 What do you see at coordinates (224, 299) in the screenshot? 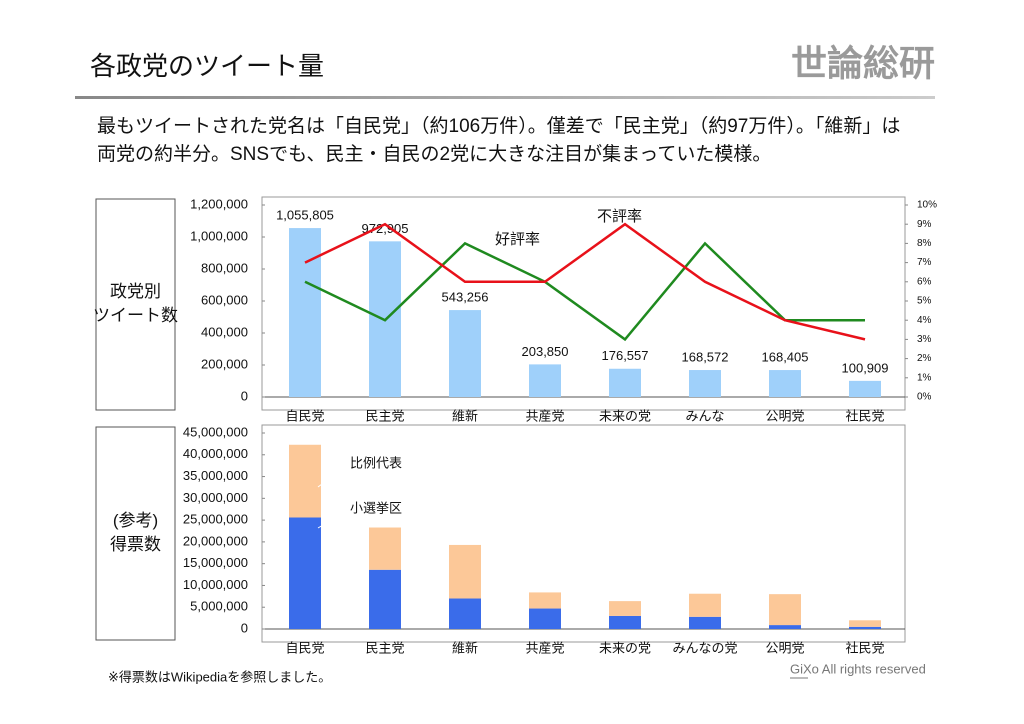
I see `y-tick-label: 600,000` at bounding box center [224, 299].